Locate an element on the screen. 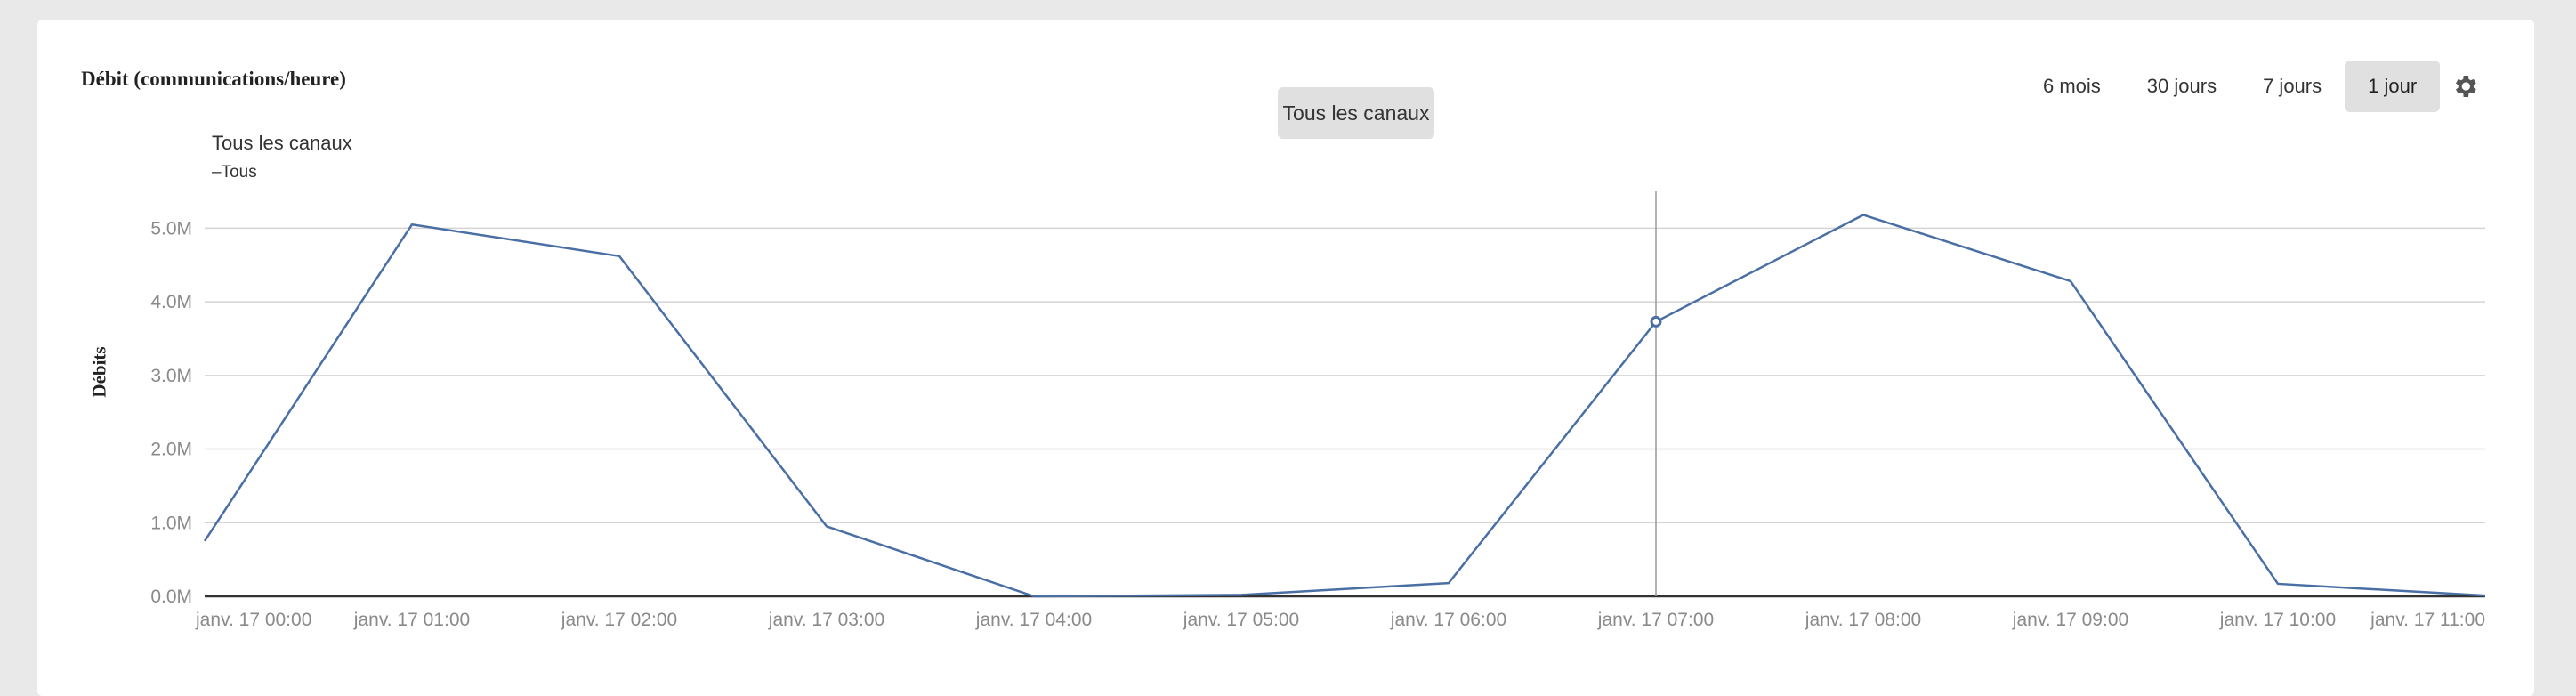 The height and width of the screenshot is (696, 2576). time-range-selector: 6 mois 30 jours 7 jours 1 jour is located at coordinates (2252, 87).